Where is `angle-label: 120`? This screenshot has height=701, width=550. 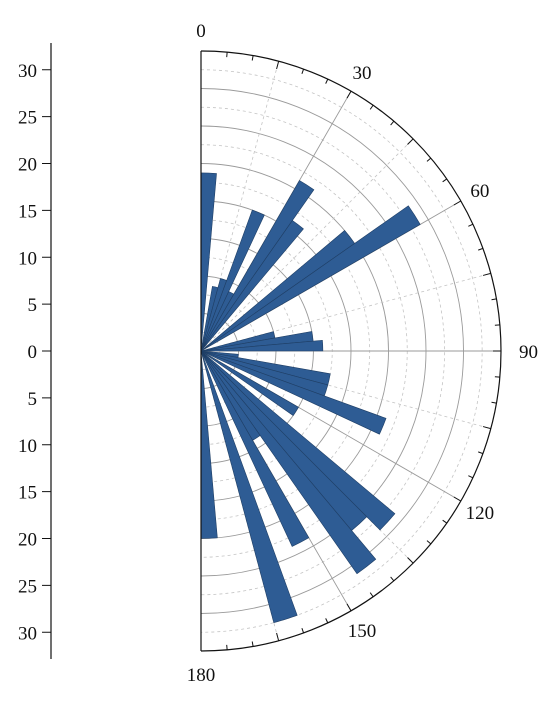 angle-label: 120 is located at coordinates (480, 513).